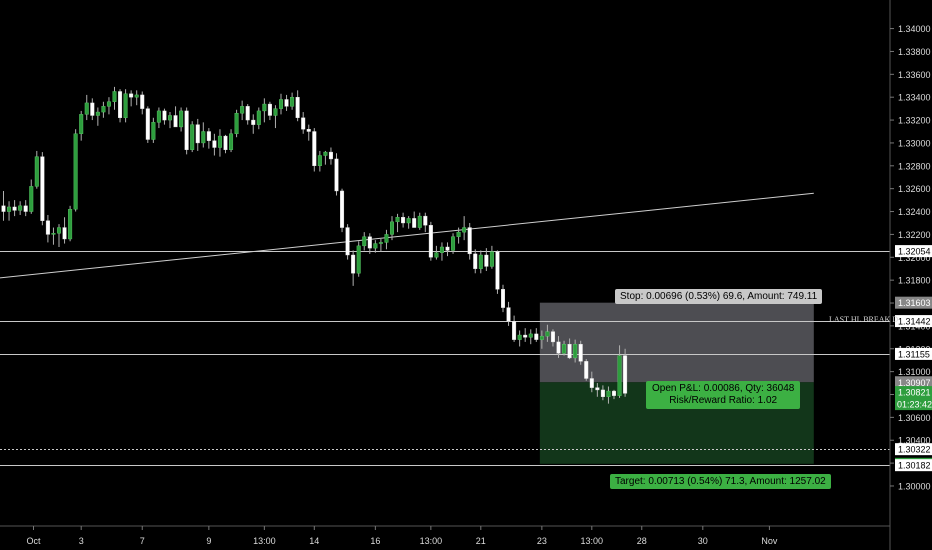 Image resolution: width=932 pixels, height=550 pixels. What do you see at coordinates (375, 541) in the screenshot?
I see `time-tick-label: 16` at bounding box center [375, 541].